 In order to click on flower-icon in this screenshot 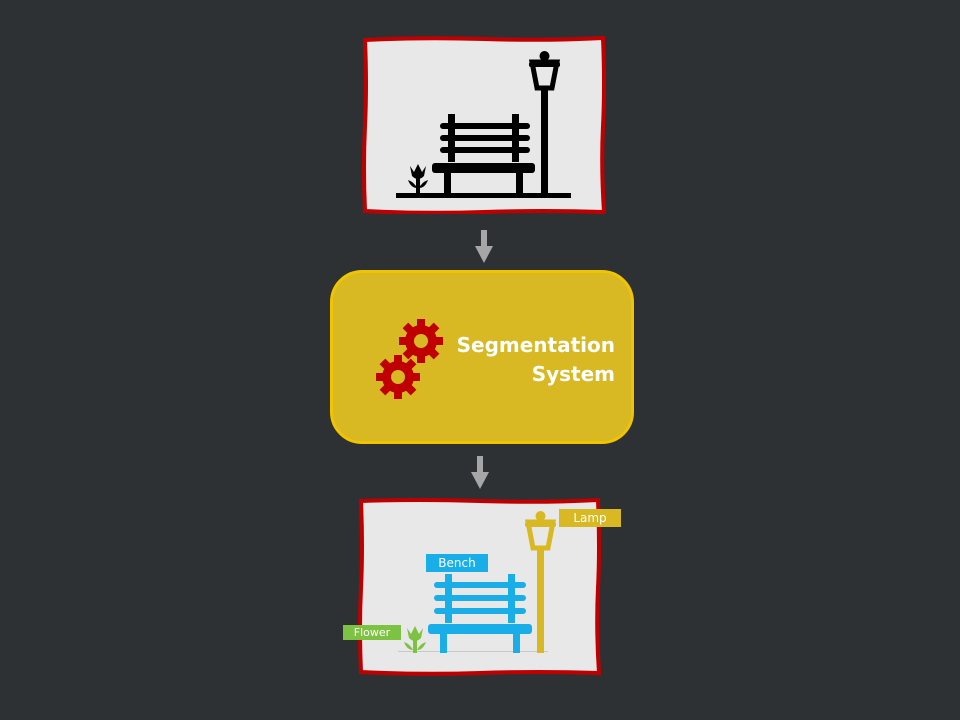, I will do `click(418, 179)`.